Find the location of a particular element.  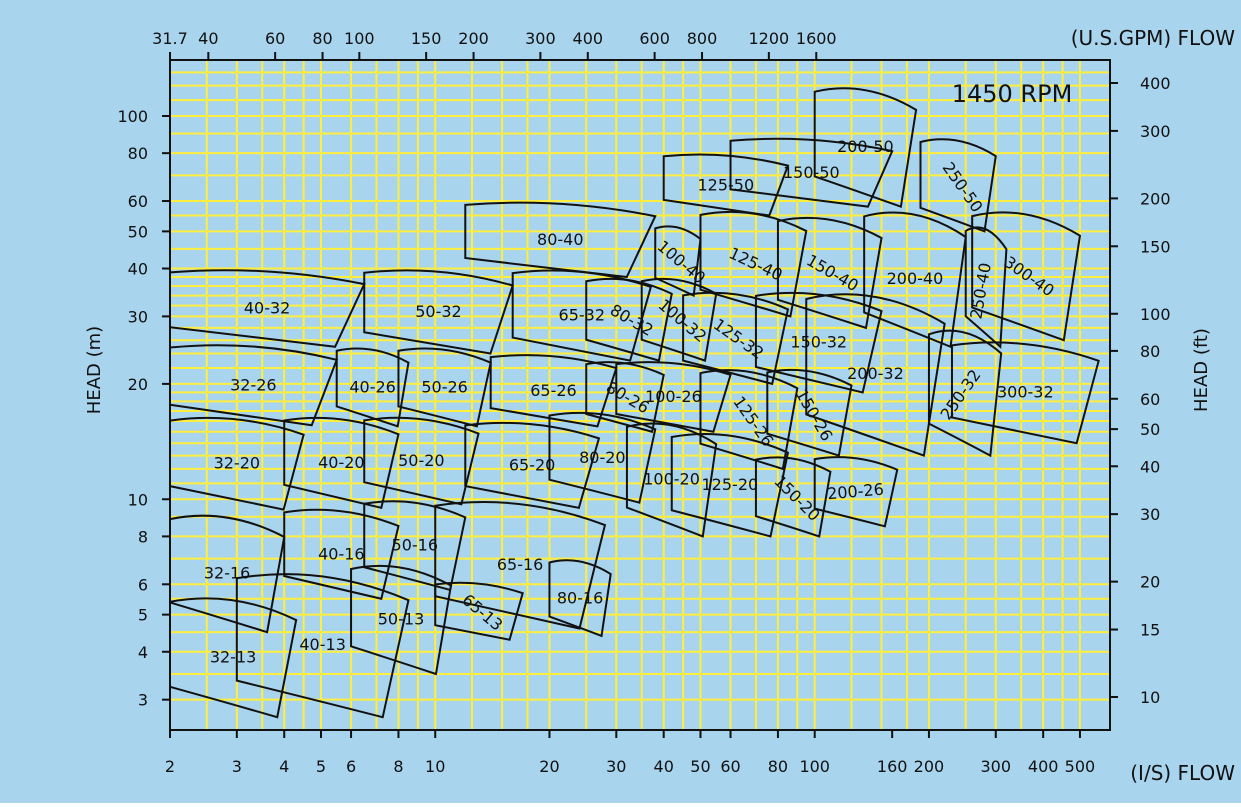

pump-label: 65-26 is located at coordinates (553, 390).